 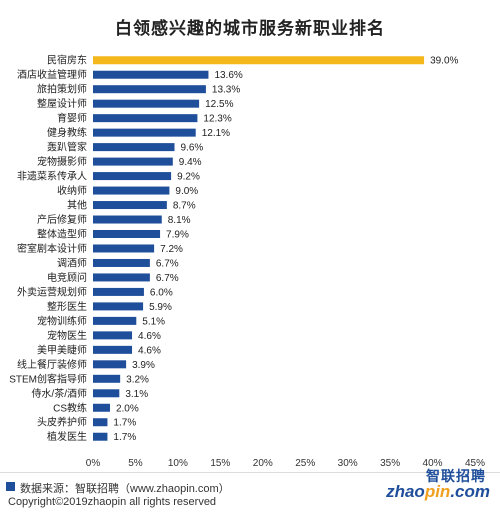 What do you see at coordinates (70, 407) in the screenshot?
I see `category-label: CS教练` at bounding box center [70, 407].